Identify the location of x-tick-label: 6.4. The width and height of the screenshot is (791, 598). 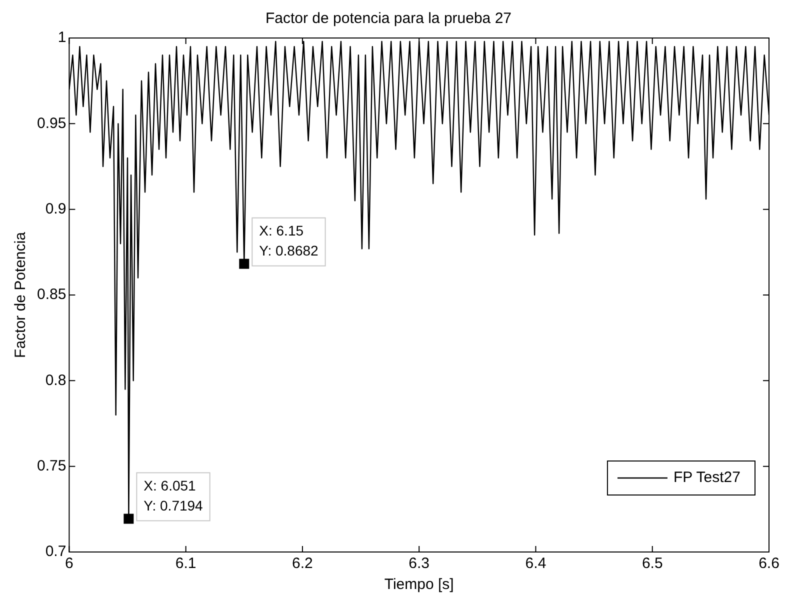
(535, 563).